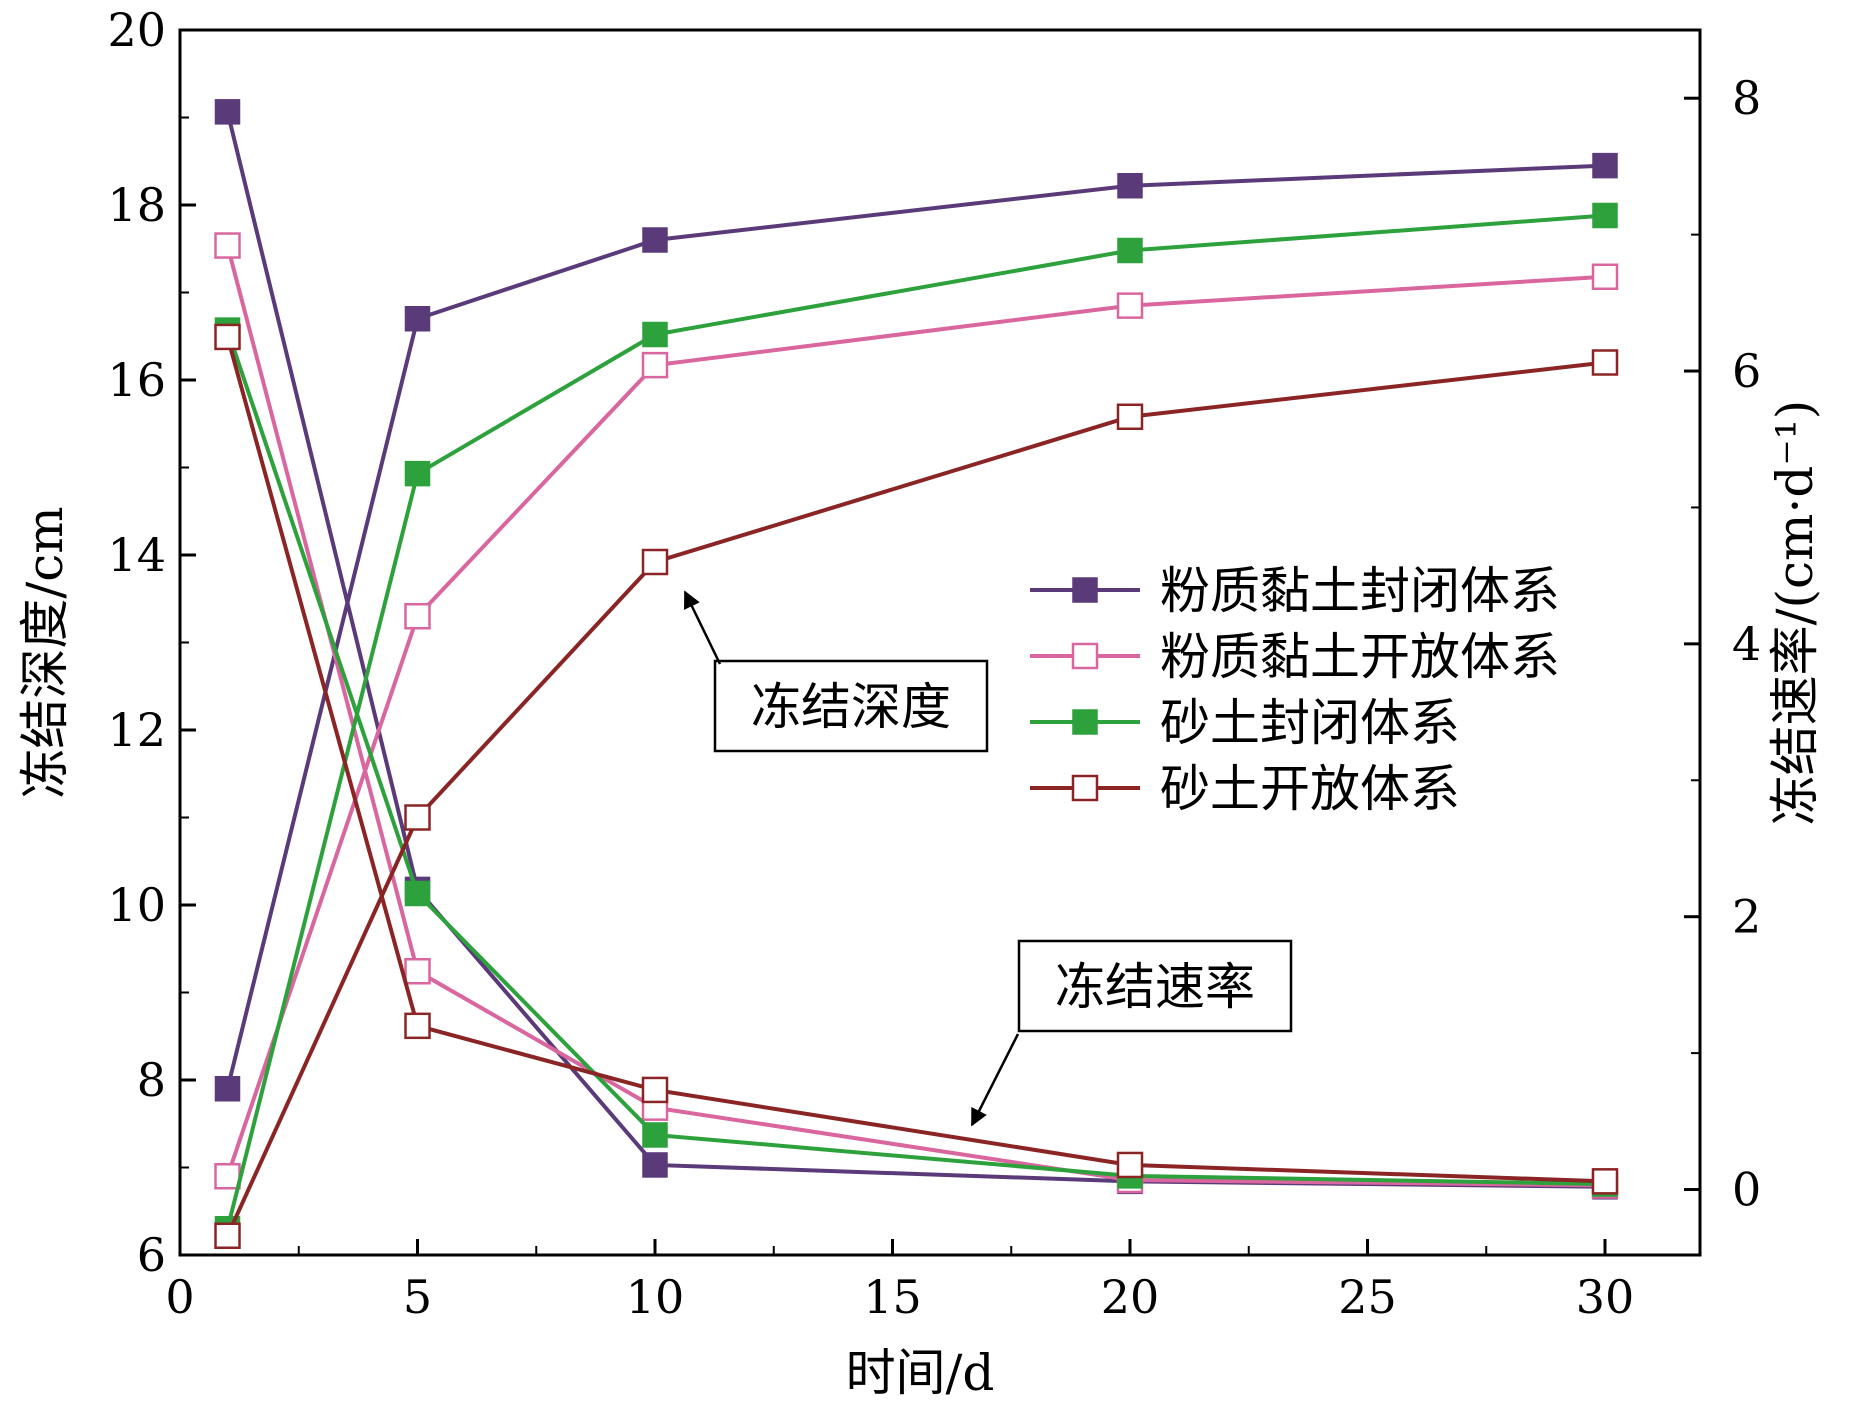 The width and height of the screenshot is (1851, 1410). Describe the element at coordinates (136, 380) in the screenshot. I see `y-left-tick-label: 16` at that location.